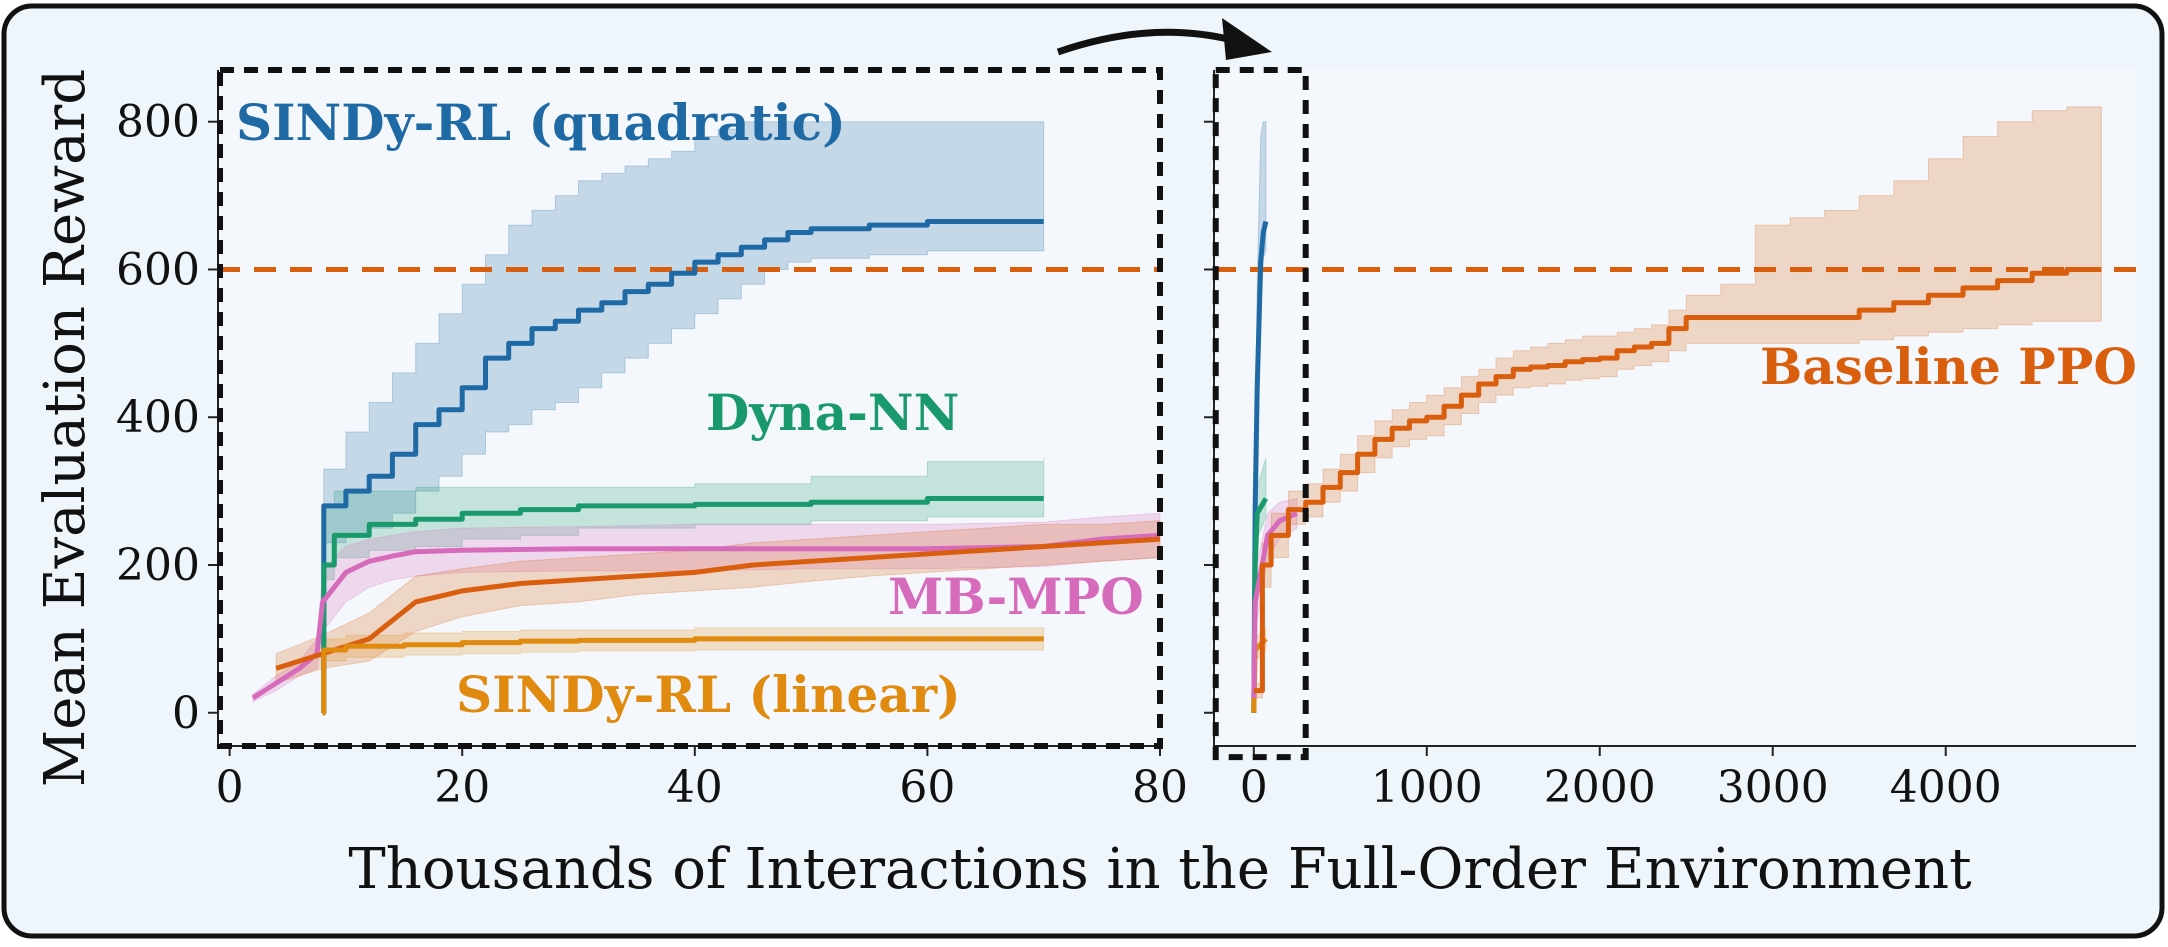 Image resolution: width=2168 pixels, height=947 pixels. I want to click on left-y-tick-label: 400, so click(158, 417).